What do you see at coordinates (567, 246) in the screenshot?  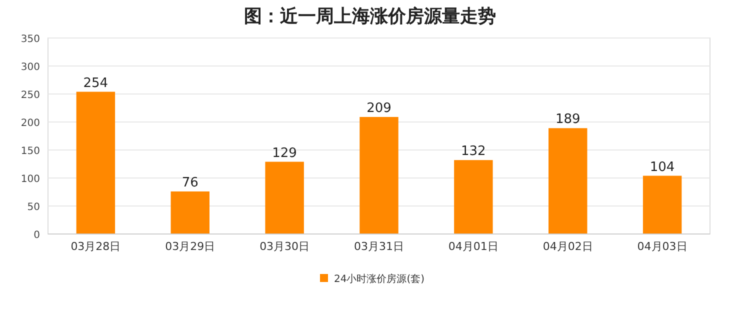 I see `x-tick-label: 04月02日` at bounding box center [567, 246].